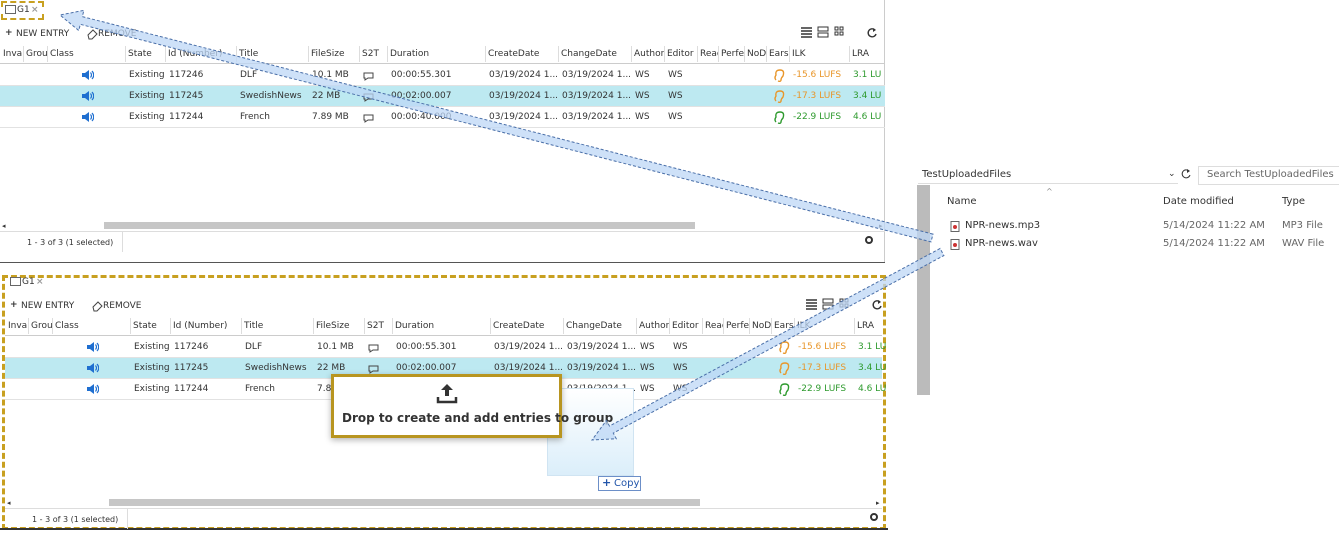  What do you see at coordinates (40, 282) in the screenshot?
I see `tab-close: ×` at bounding box center [40, 282].